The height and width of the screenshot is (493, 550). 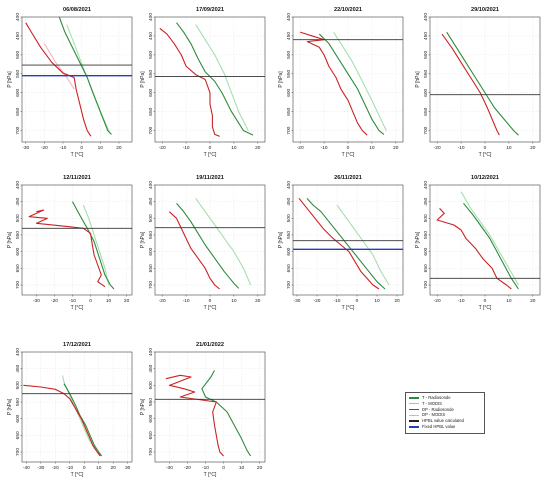 What do you see at coordinates (26, 468) in the screenshot?
I see `x-tick-label: -40` at bounding box center [26, 468].